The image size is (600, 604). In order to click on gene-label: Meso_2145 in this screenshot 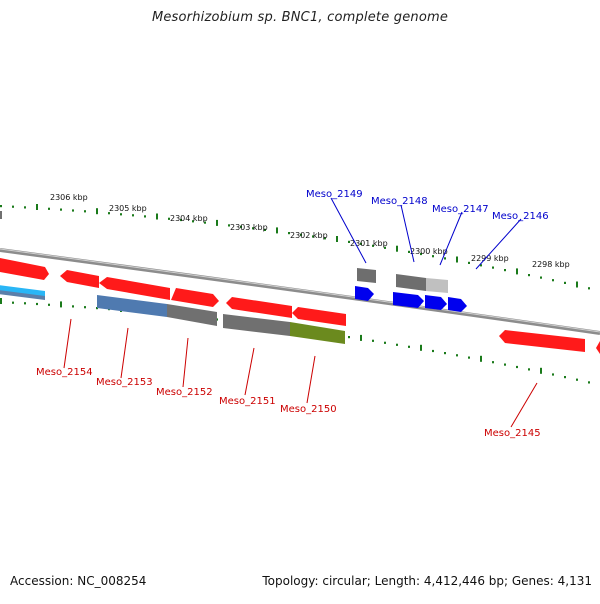, I will do `click(512, 433)`.